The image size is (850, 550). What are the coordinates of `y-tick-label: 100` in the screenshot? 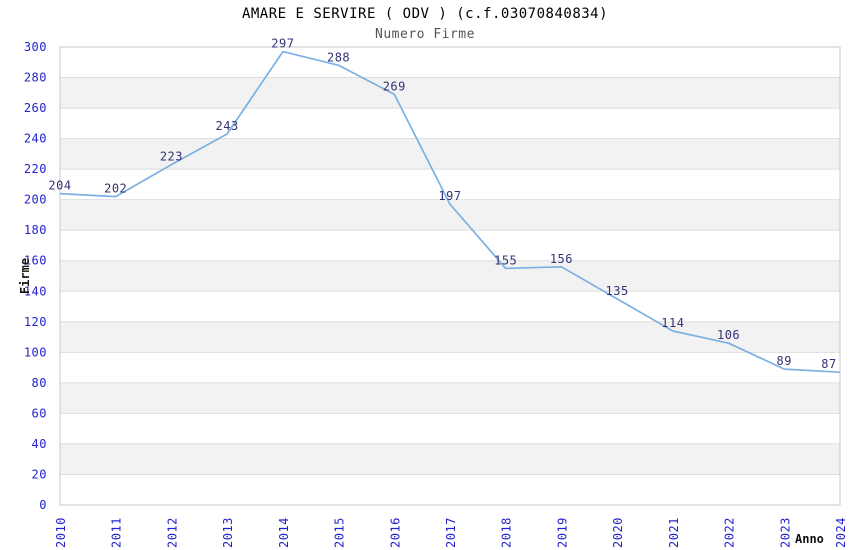 It's located at (35, 352).